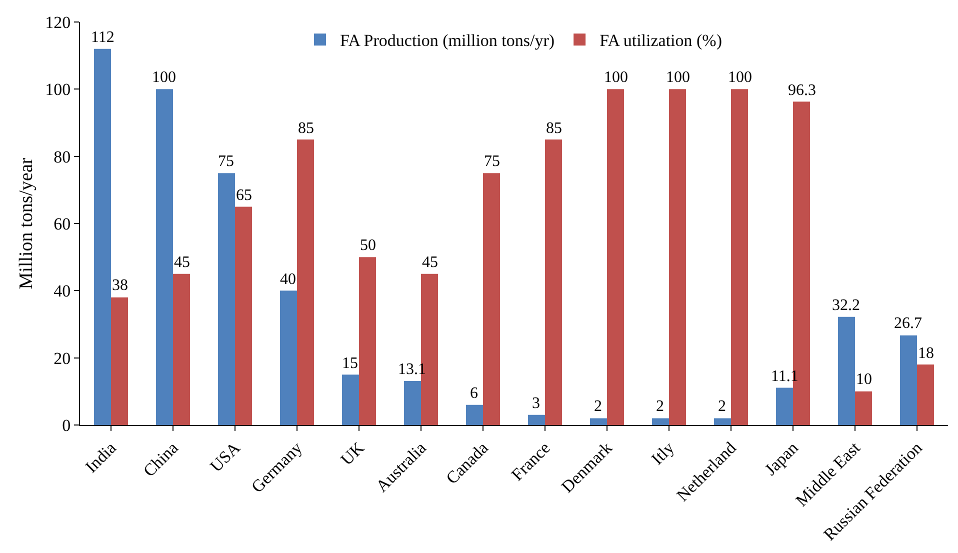 This screenshot has height=553, width=958. Describe the element at coordinates (802, 90) in the screenshot. I see `data-label: 96.3` at that location.